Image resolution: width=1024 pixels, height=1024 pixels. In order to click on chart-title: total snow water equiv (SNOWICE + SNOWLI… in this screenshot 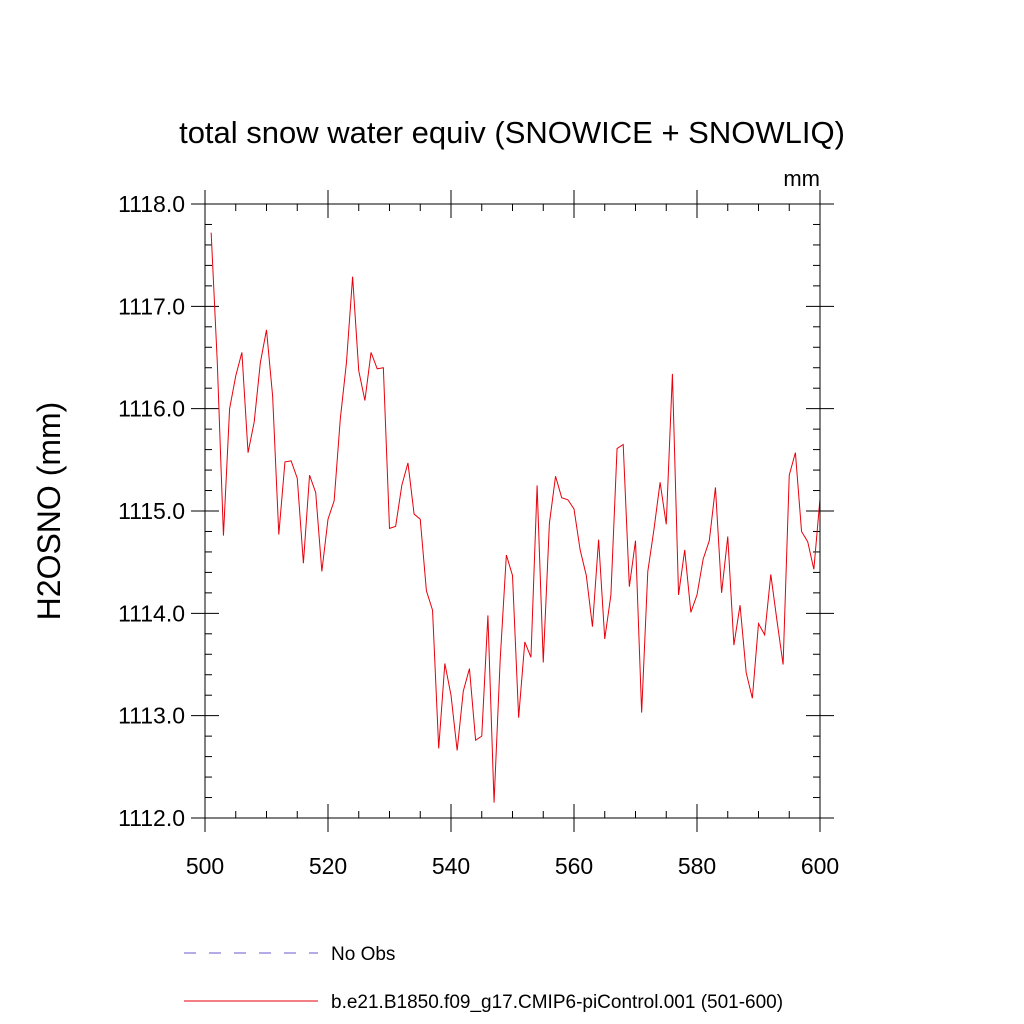, I will do `click(512, 132)`.